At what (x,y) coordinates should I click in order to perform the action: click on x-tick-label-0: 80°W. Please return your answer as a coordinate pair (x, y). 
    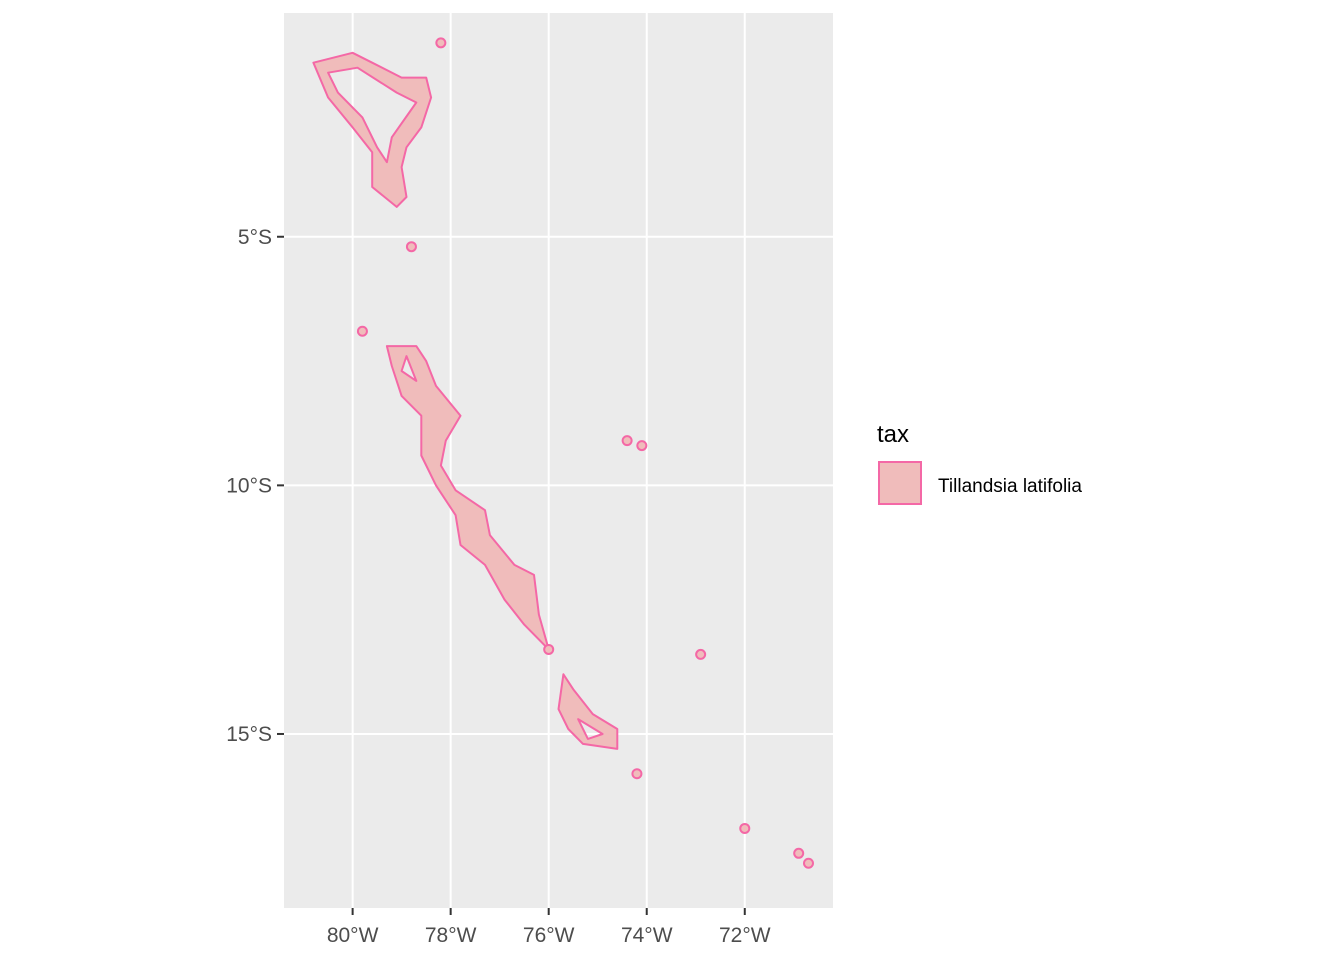
    Looking at the image, I should click on (353, 935).